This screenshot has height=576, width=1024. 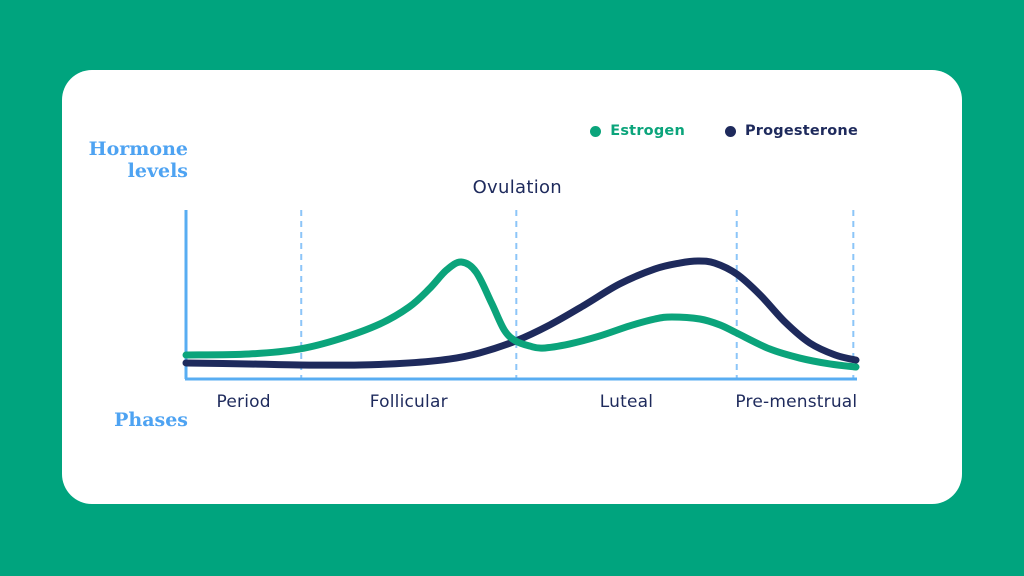 What do you see at coordinates (626, 402) in the screenshot?
I see `phase-label-luteal: Luteal` at bounding box center [626, 402].